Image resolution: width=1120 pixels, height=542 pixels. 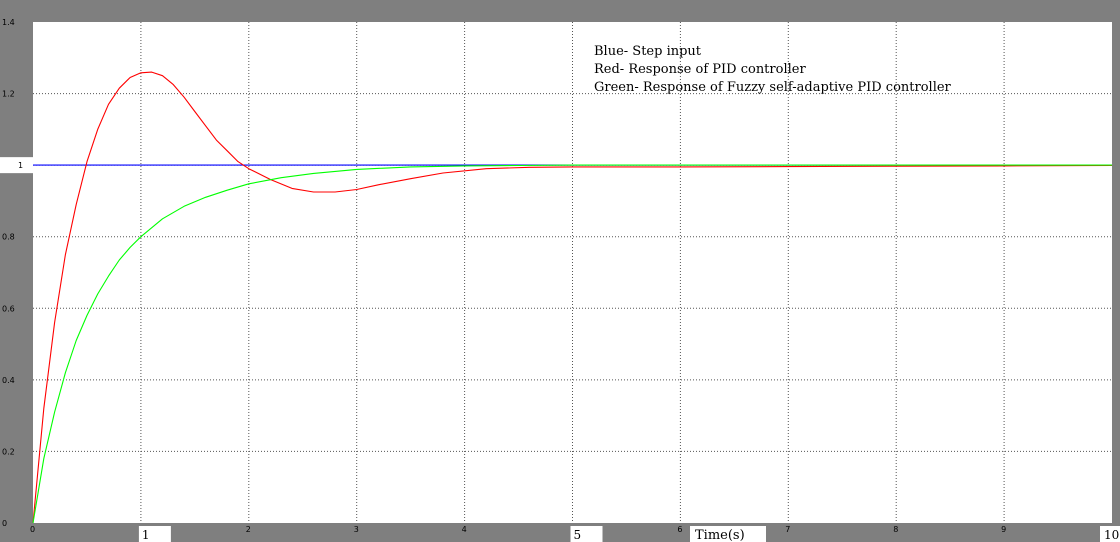 I want to click on legend-line-1: Blue- Step input, so click(x=648, y=51).